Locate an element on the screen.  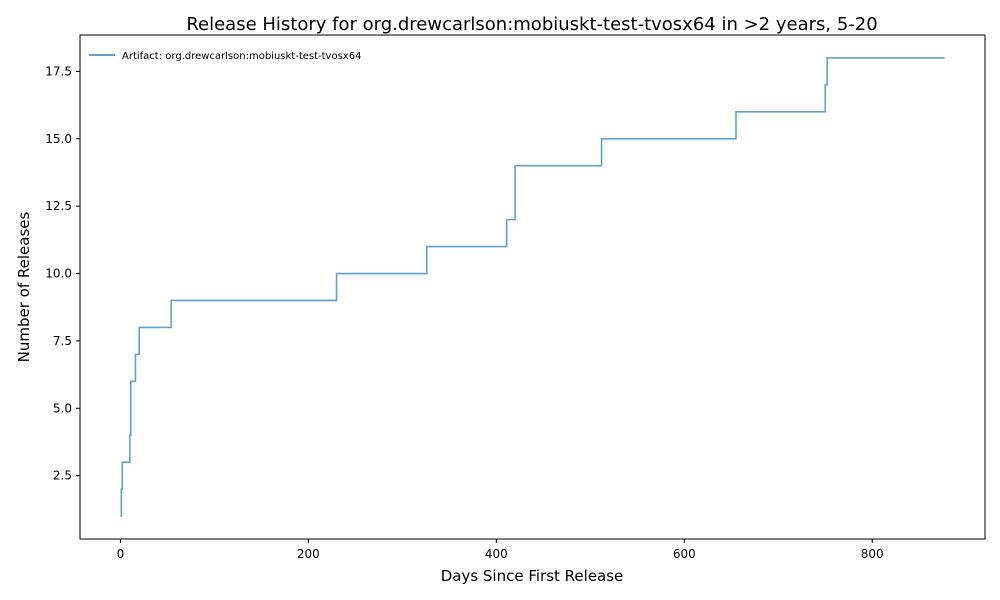
y-axis-ticks: 2.5 5.0 7.5 10.0 12.5 15.0 17.5 is located at coordinates (62, 273).